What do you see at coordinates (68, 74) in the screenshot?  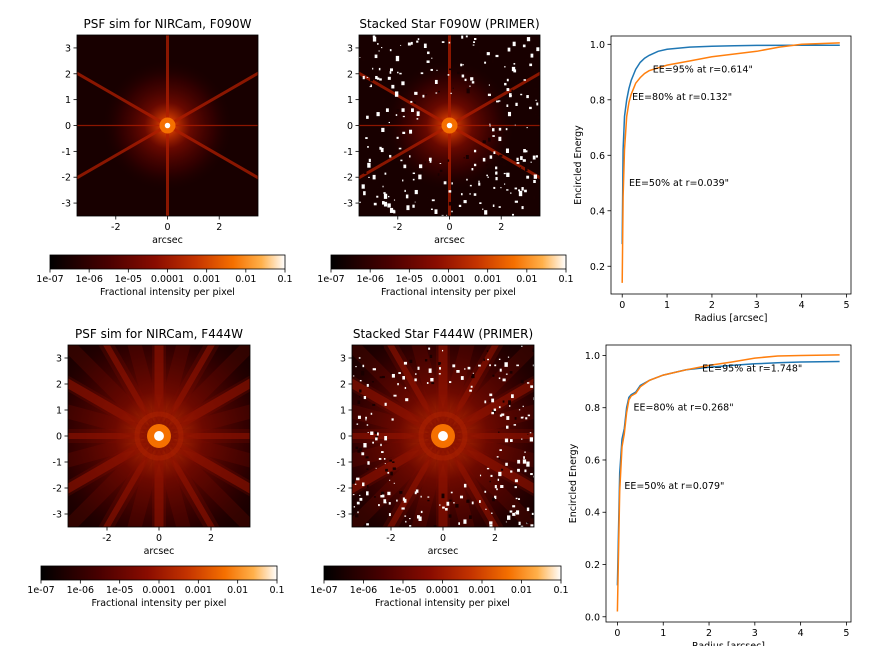 I see `y-tick-label: 2` at bounding box center [68, 74].